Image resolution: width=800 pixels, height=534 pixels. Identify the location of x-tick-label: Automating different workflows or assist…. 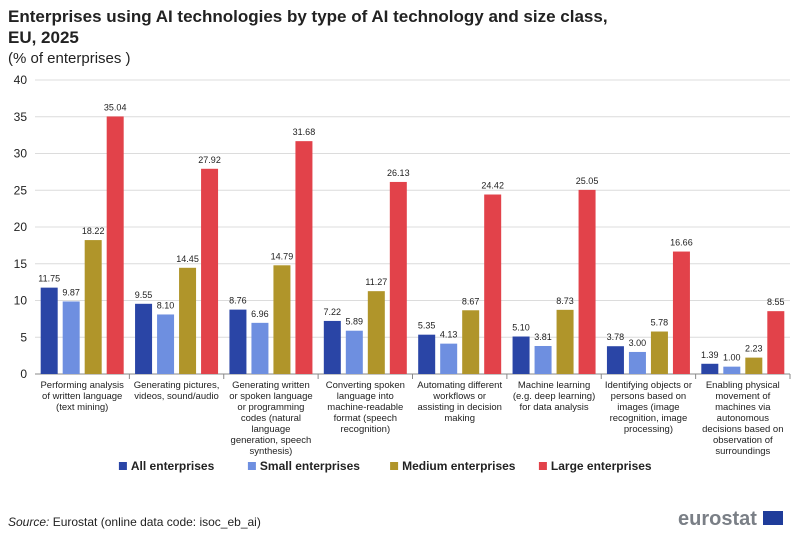
(460, 402).